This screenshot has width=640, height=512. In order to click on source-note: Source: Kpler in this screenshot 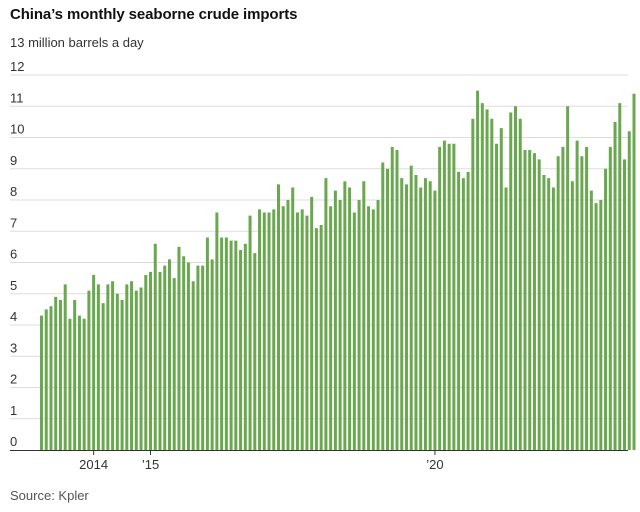, I will do `click(49, 495)`.